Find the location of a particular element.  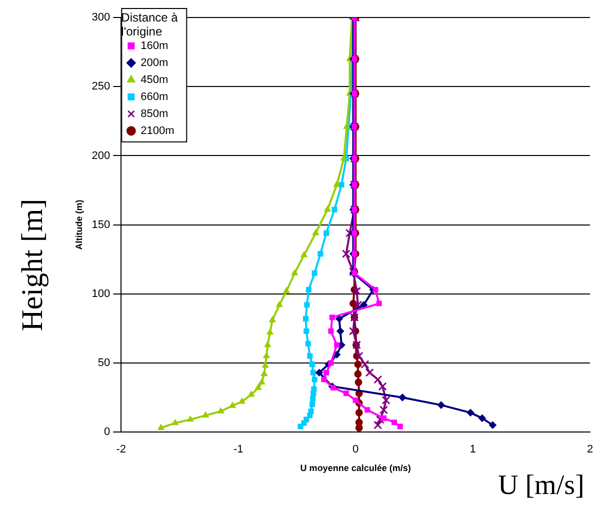

y-tick-label: 250 is located at coordinates (101, 86).